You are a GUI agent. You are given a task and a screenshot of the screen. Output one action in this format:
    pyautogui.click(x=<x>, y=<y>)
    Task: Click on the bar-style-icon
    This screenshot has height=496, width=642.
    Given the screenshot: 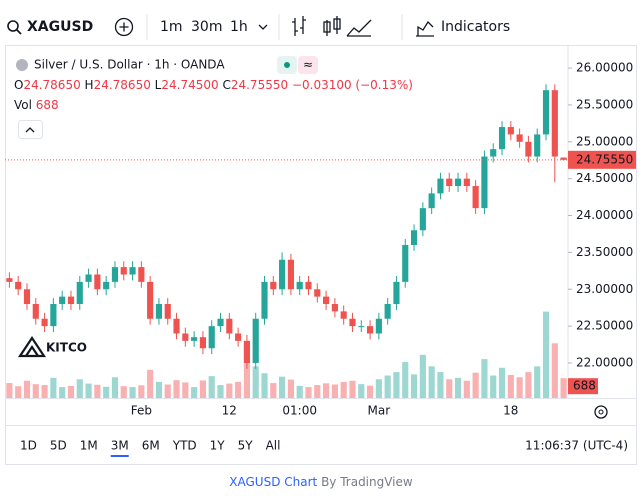 What is the action you would take?
    pyautogui.click(x=332, y=26)
    